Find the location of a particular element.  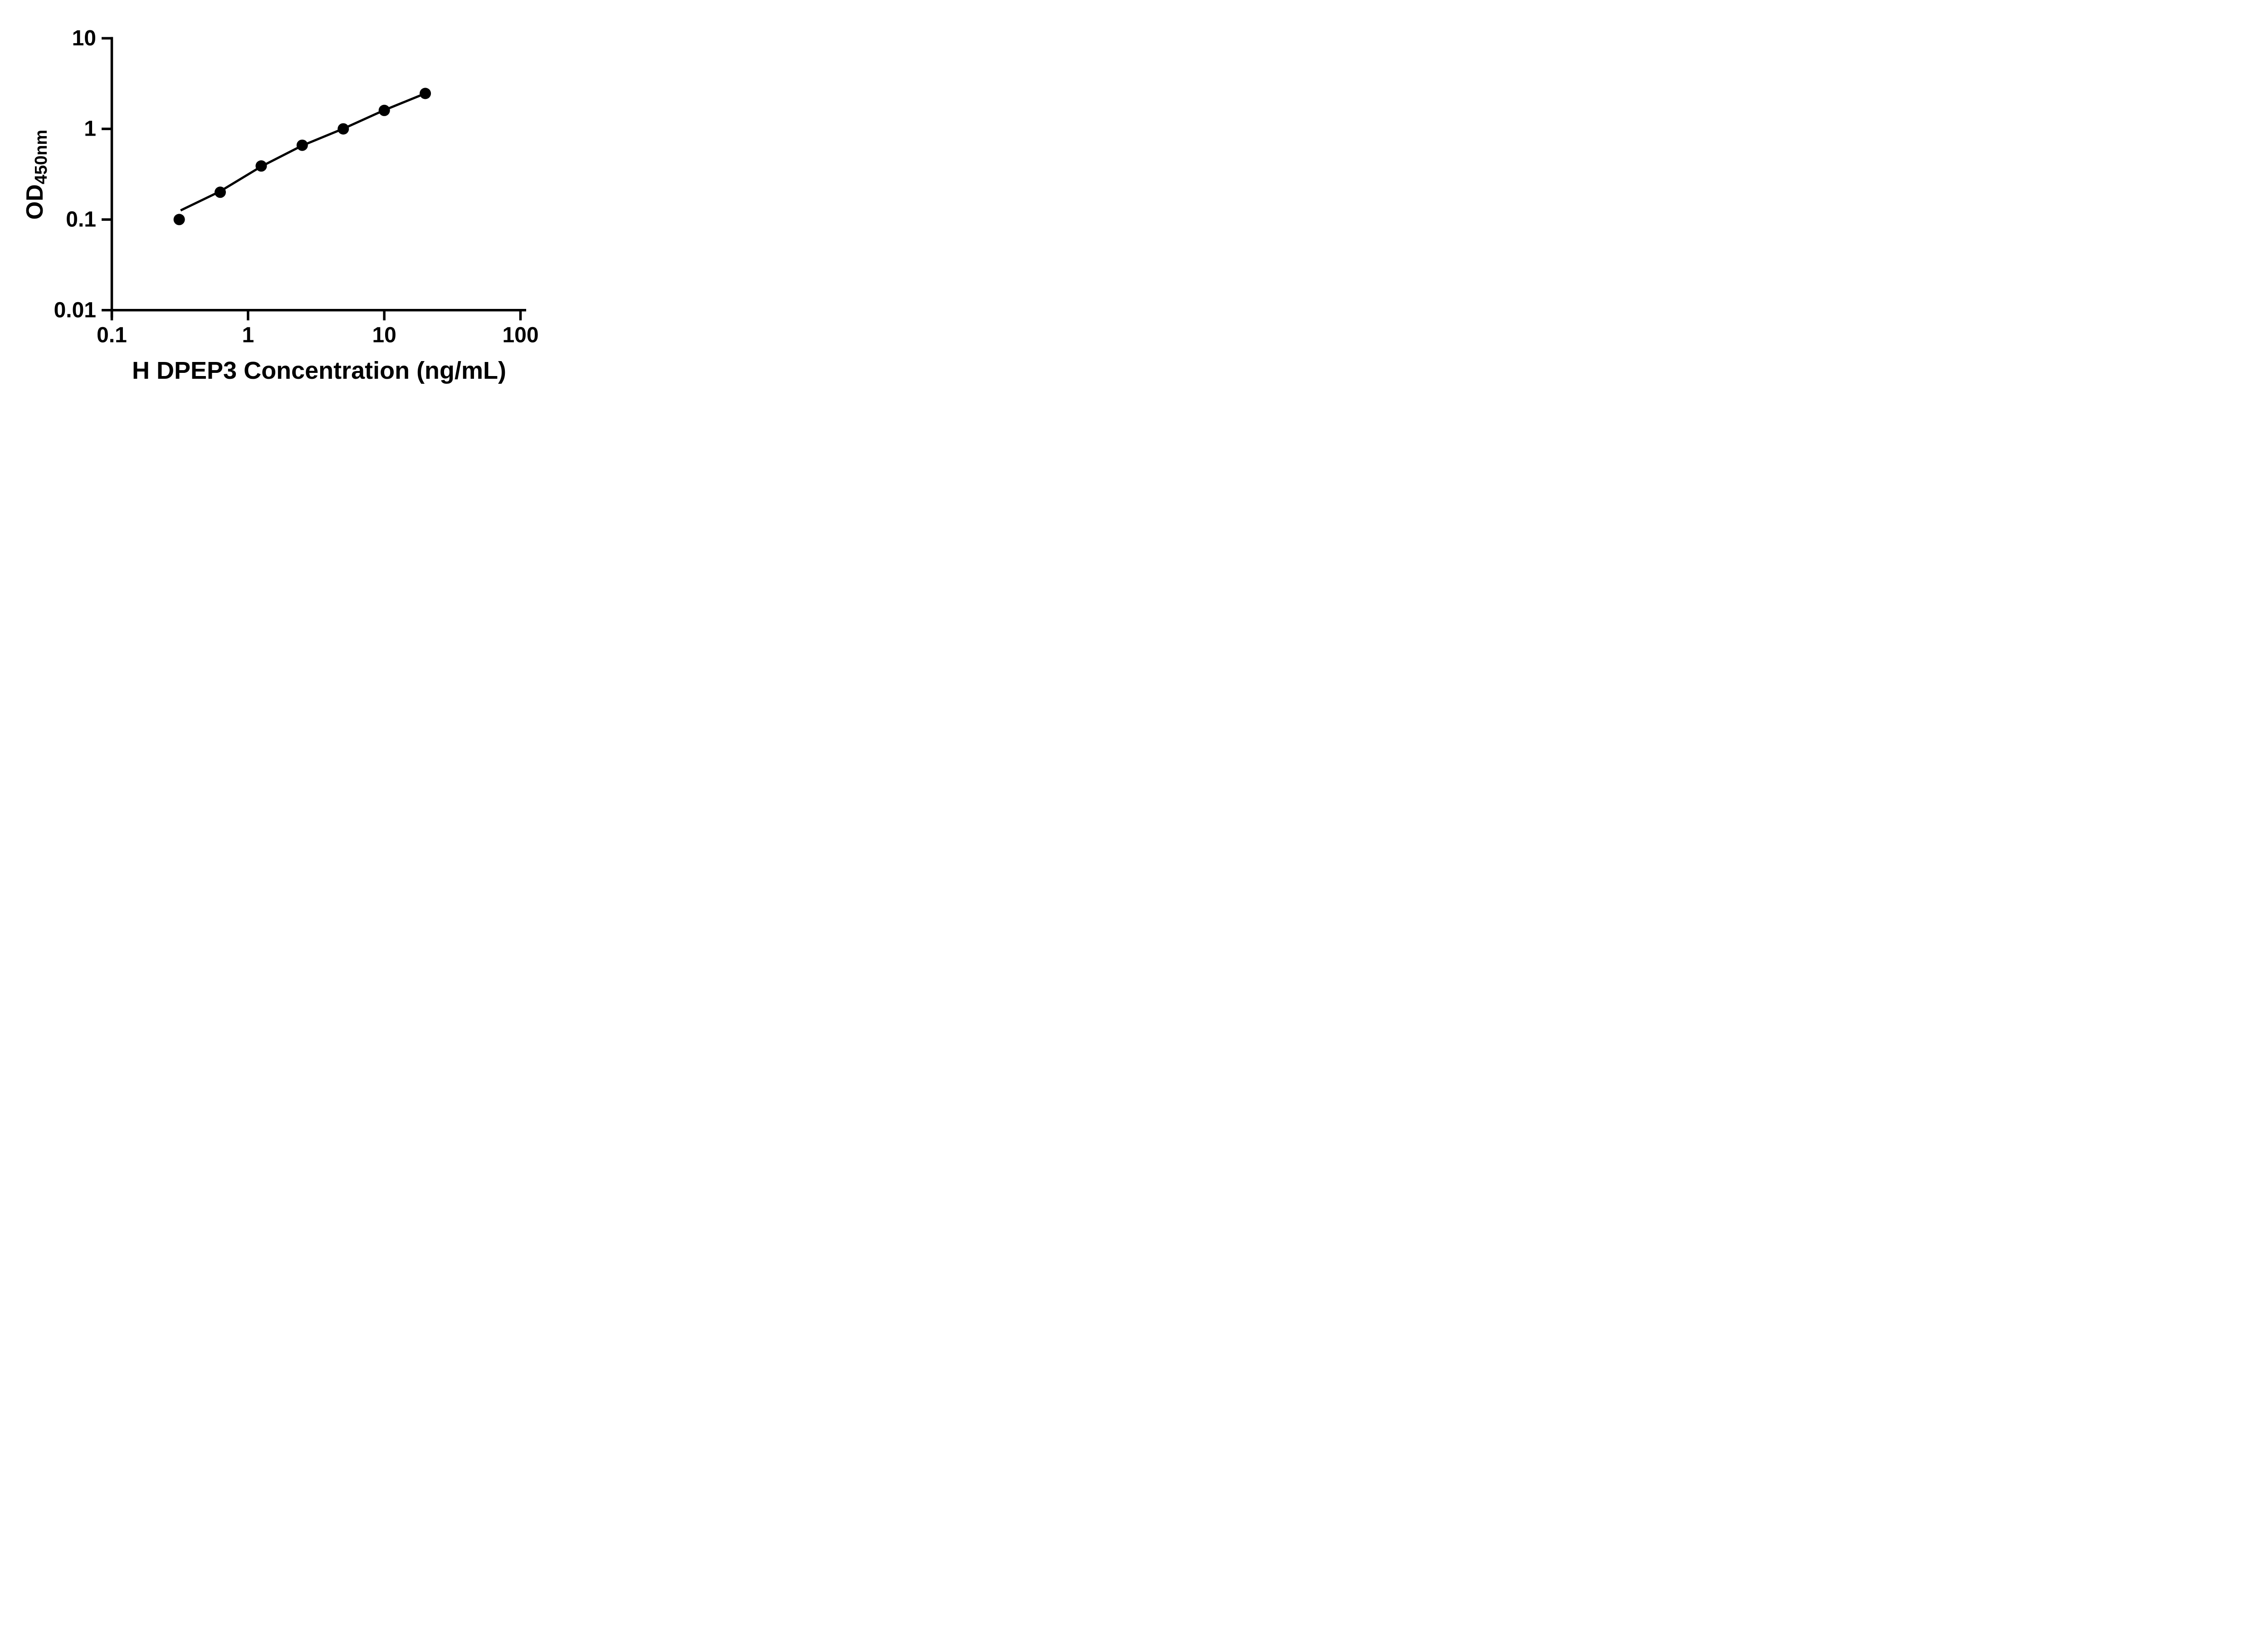

y-axis-title: OD450nm is located at coordinates (36, 174).